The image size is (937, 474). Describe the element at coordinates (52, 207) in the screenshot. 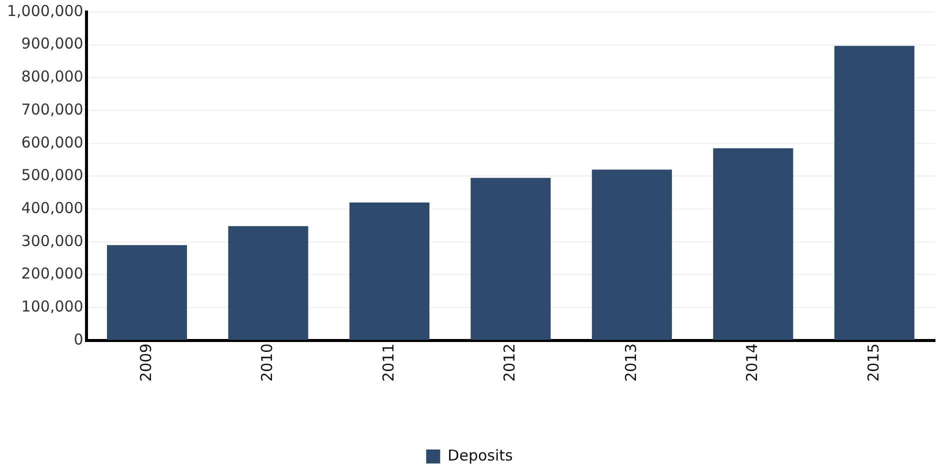

I see `y-tick-label: 400,000` at that location.